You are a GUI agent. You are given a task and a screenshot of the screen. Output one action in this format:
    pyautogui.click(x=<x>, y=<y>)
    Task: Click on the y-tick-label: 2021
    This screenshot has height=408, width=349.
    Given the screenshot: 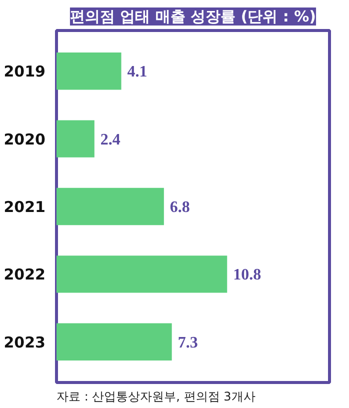 What is the action you would take?
    pyautogui.click(x=25, y=207)
    